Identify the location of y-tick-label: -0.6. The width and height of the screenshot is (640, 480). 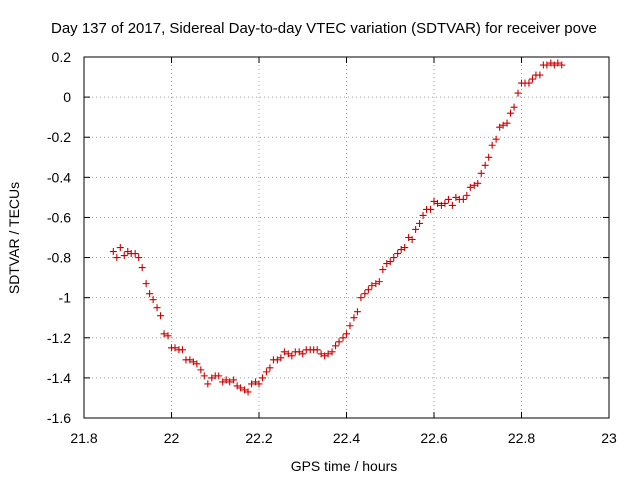
(59, 217).